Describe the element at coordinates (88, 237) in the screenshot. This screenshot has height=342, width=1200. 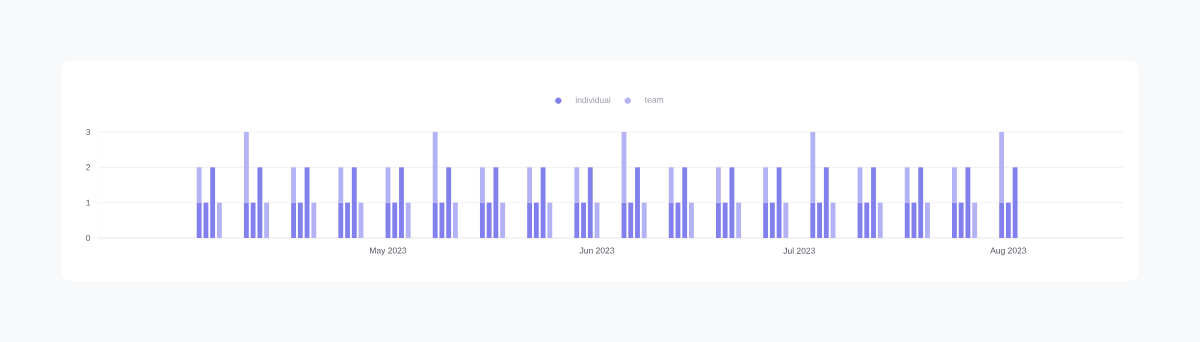
I see `y-tick-label: 0` at that location.